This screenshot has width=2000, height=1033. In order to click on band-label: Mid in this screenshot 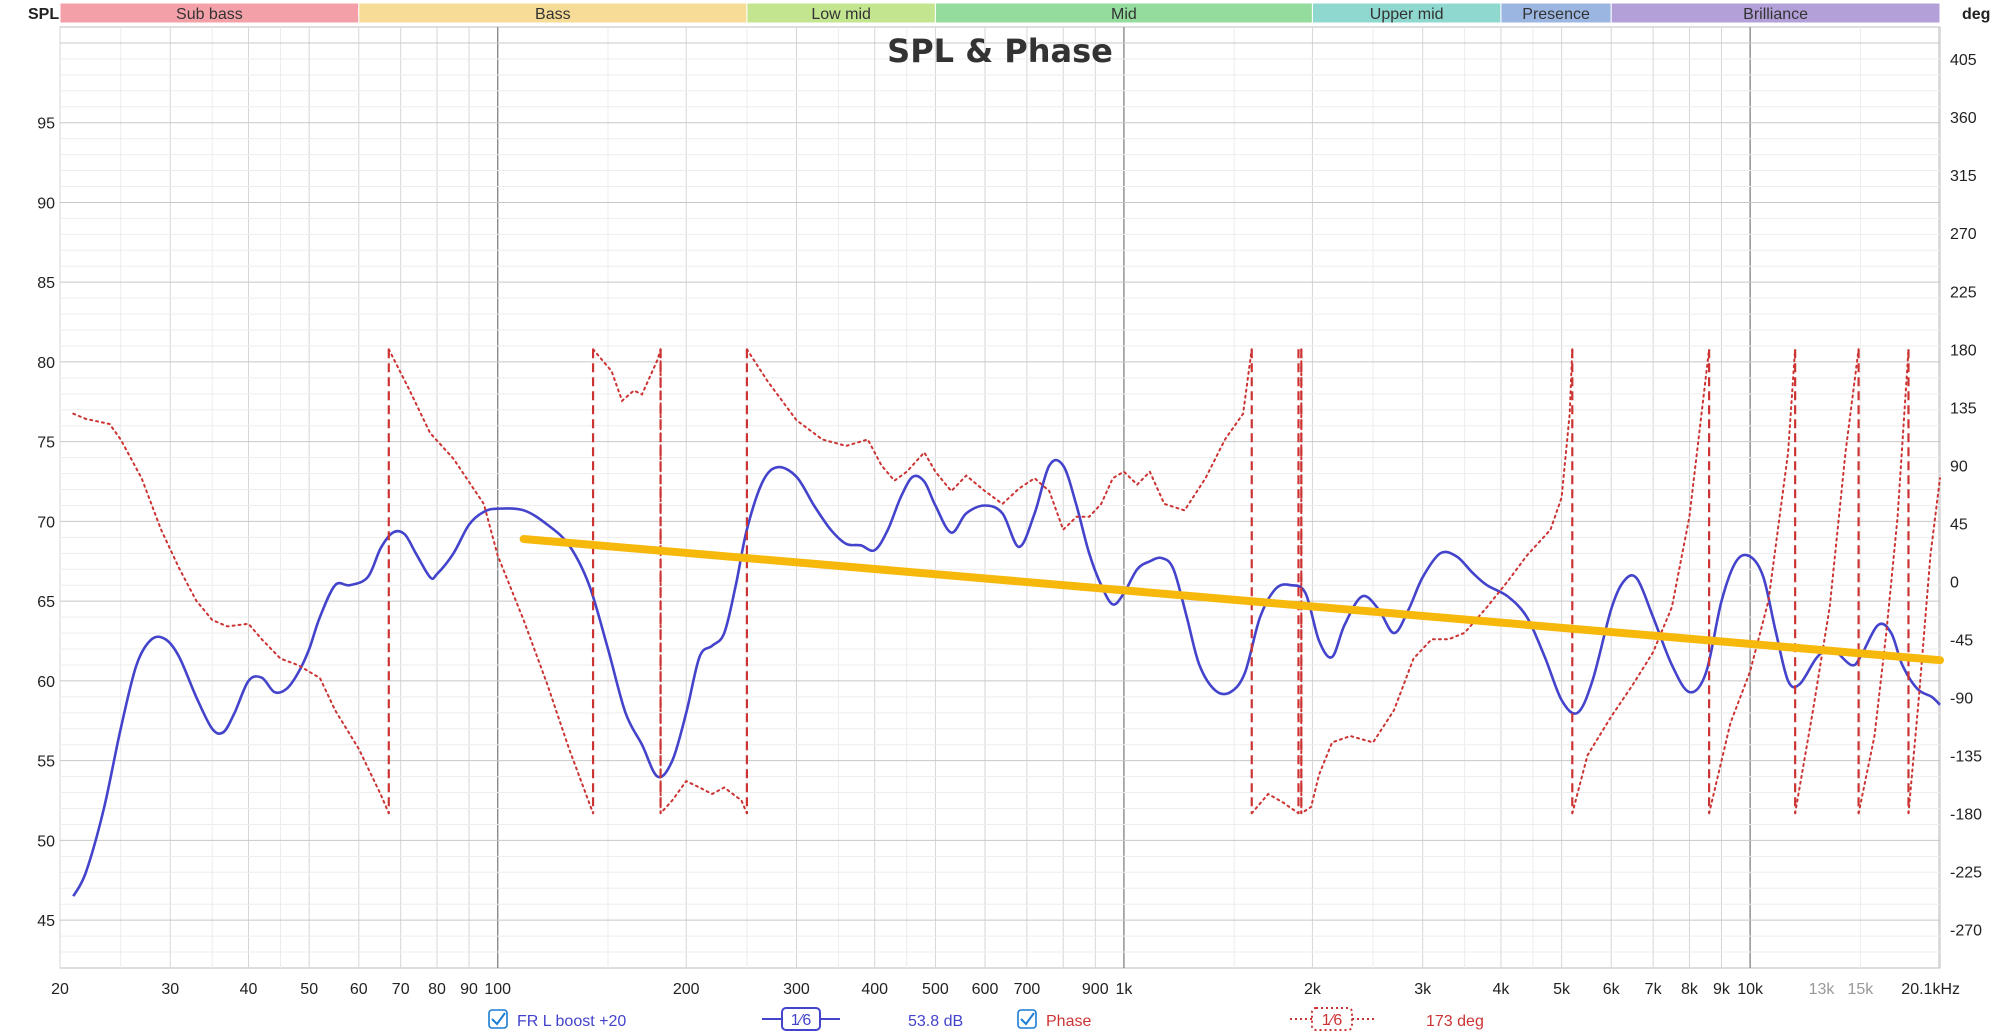, I will do `click(1124, 14)`.